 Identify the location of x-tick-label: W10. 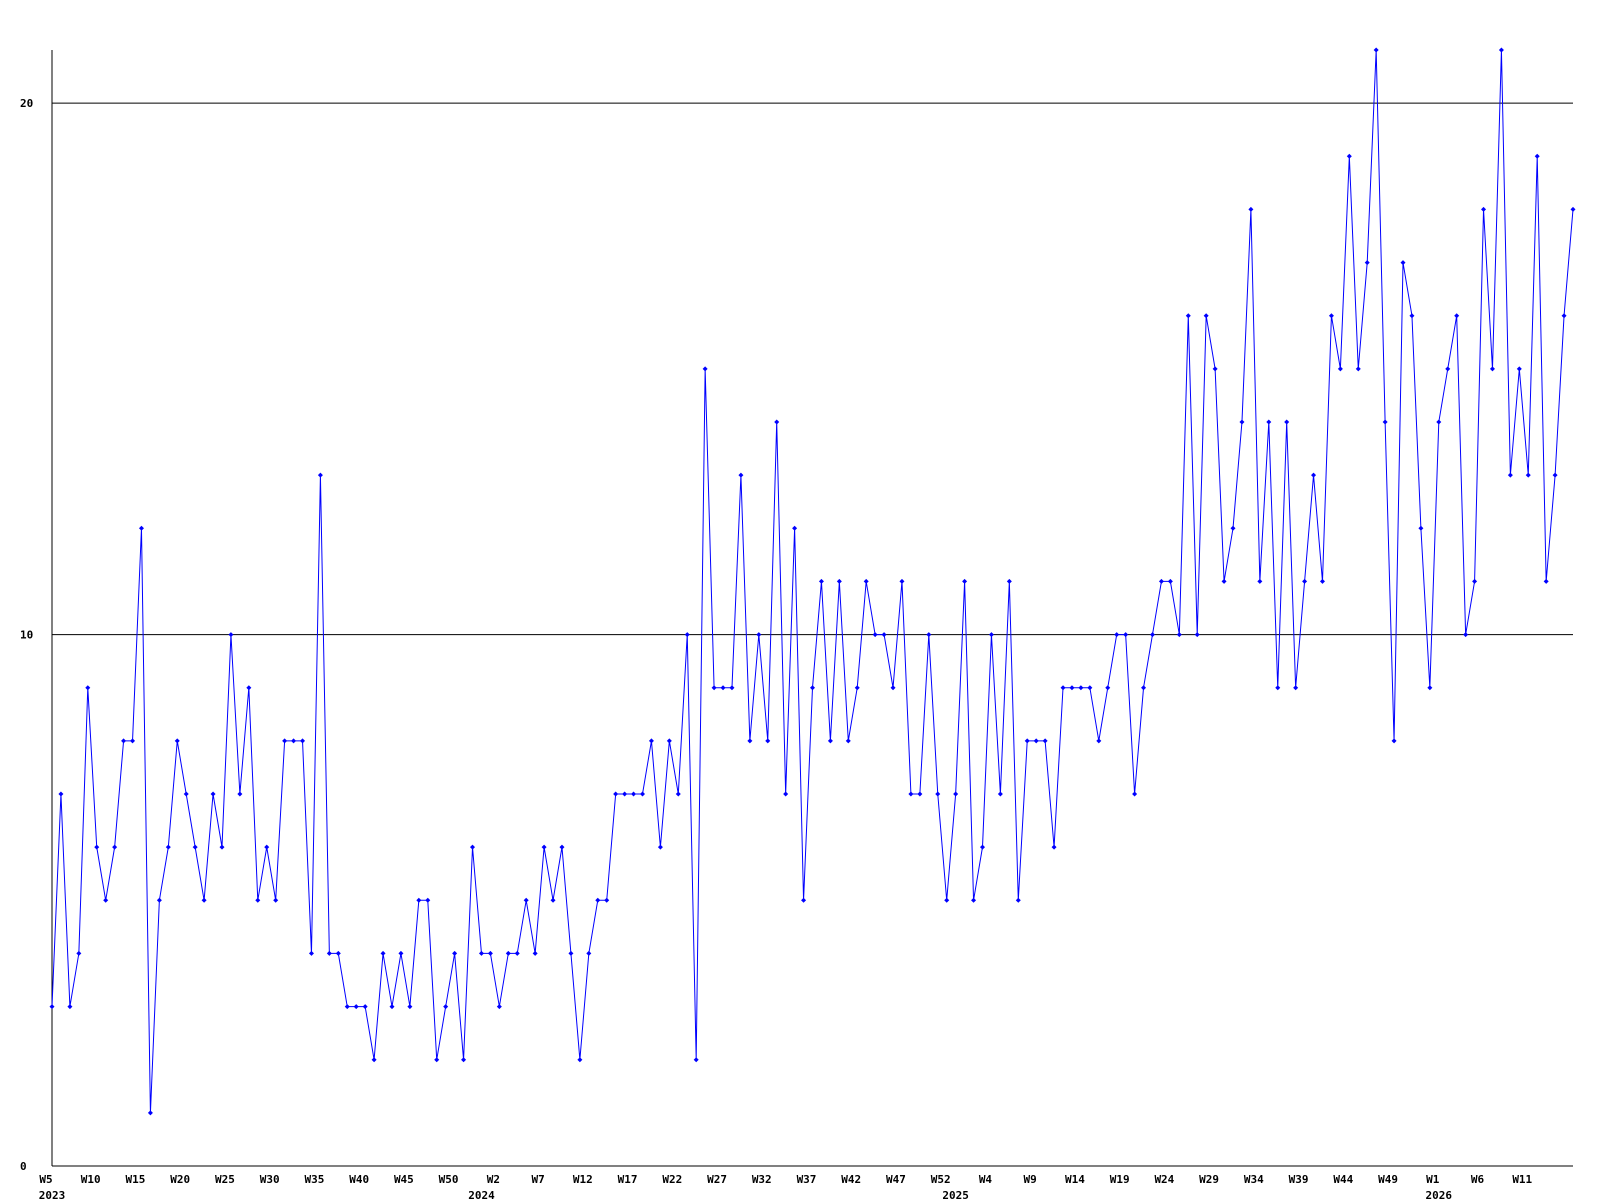
(91, 1179).